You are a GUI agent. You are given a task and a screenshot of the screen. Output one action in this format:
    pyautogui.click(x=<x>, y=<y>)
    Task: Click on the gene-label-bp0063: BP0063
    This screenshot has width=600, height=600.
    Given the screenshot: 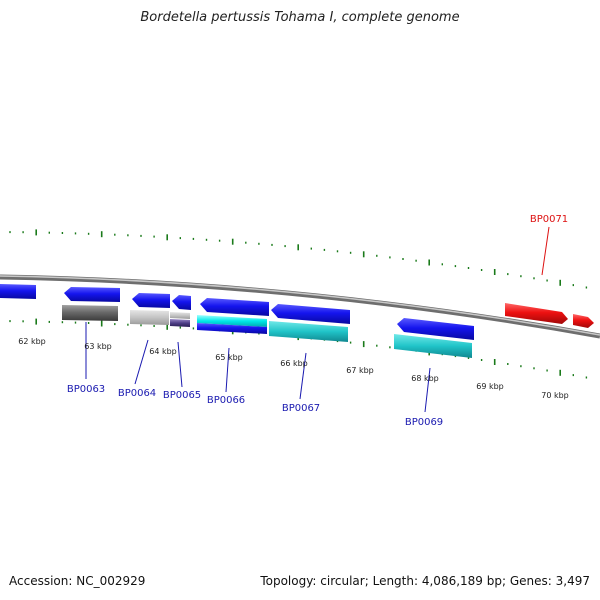 What is the action you would take?
    pyautogui.click(x=86, y=389)
    